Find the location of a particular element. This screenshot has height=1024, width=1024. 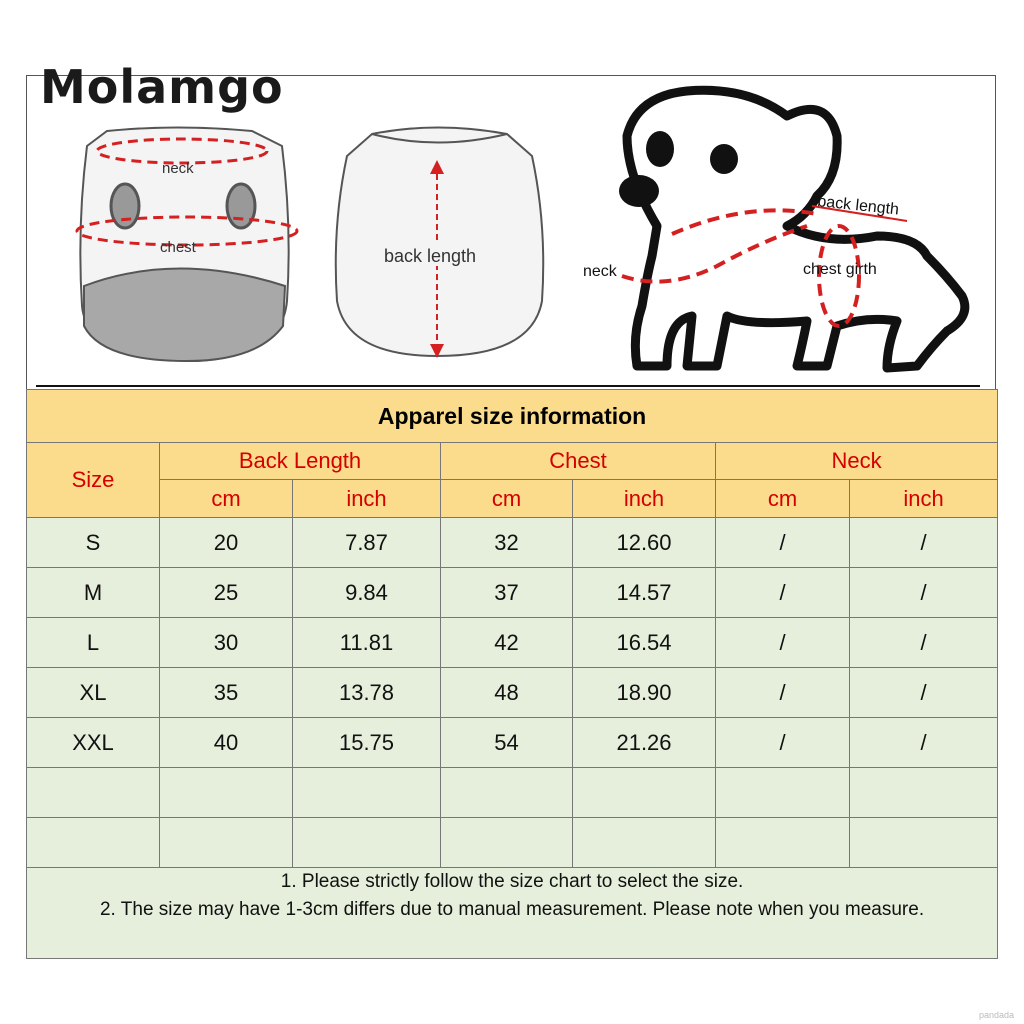

table-row: XXL 40 15.75 54 21.26 / / is located at coordinates (512, 742).